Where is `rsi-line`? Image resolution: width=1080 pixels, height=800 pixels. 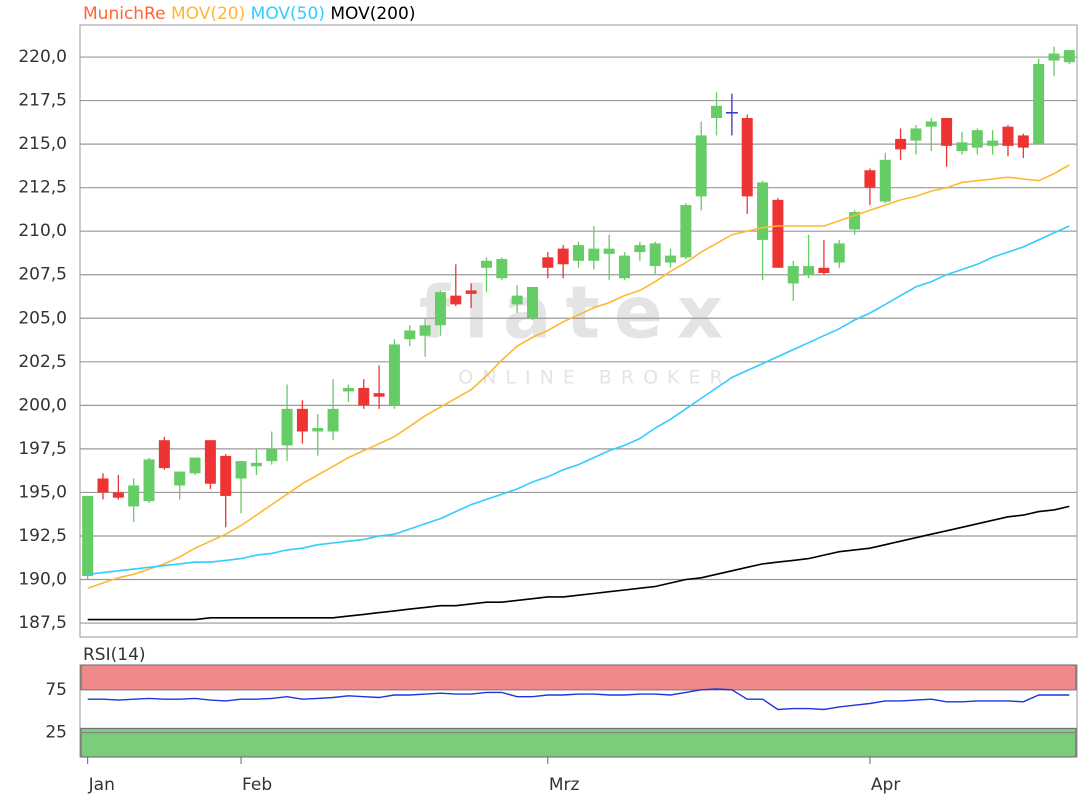
rsi-line is located at coordinates (578, 699).